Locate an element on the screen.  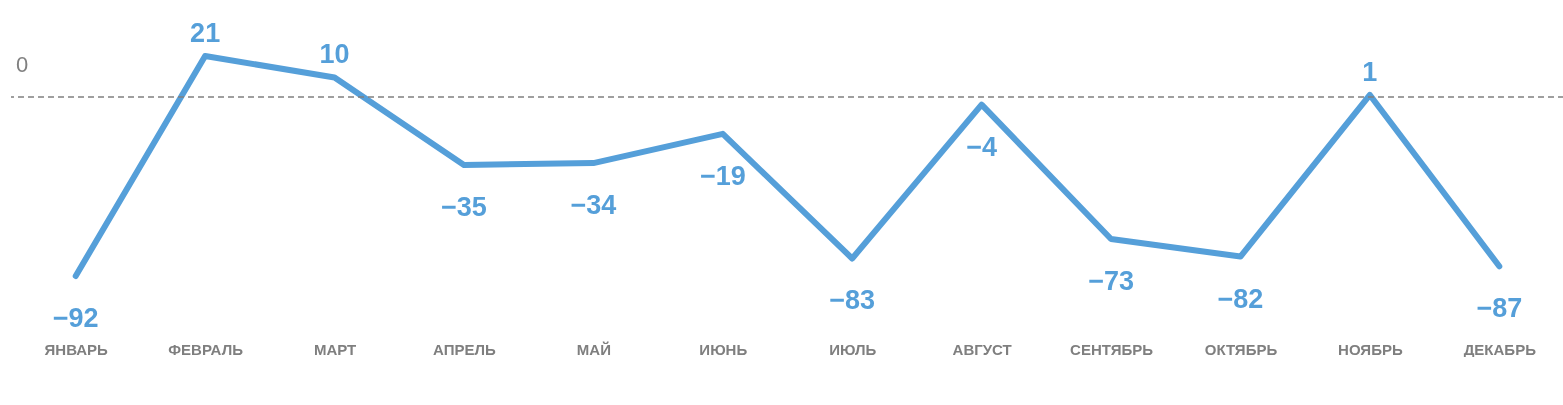
x-tick-label: ФЕВРАЛЬ is located at coordinates (206, 349).